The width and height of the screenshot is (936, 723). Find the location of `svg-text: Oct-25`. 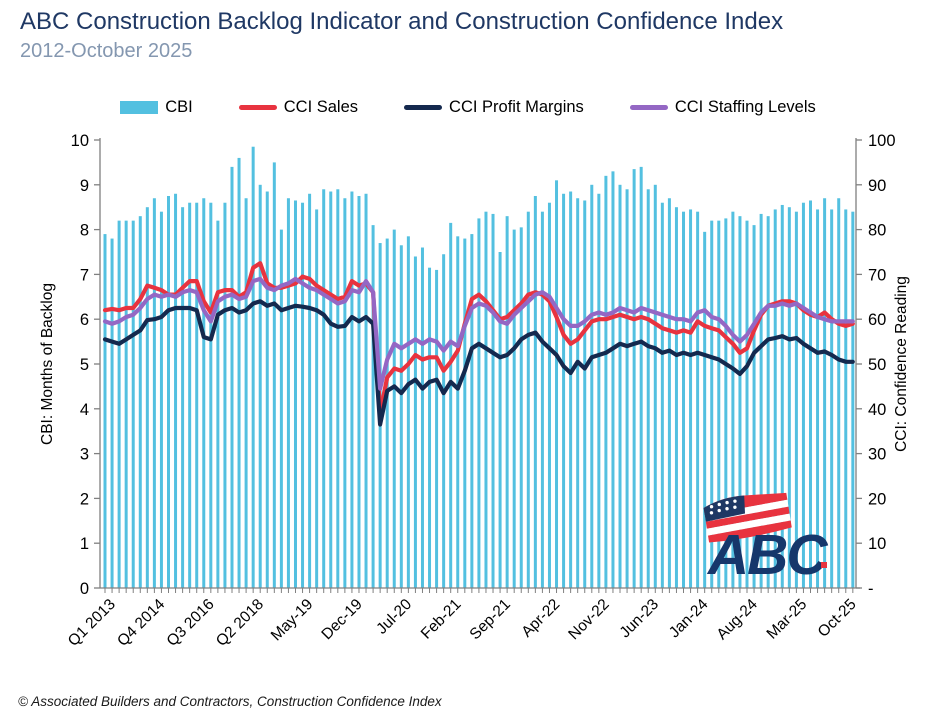

svg-text: Oct-25 is located at coordinates (837, 618).